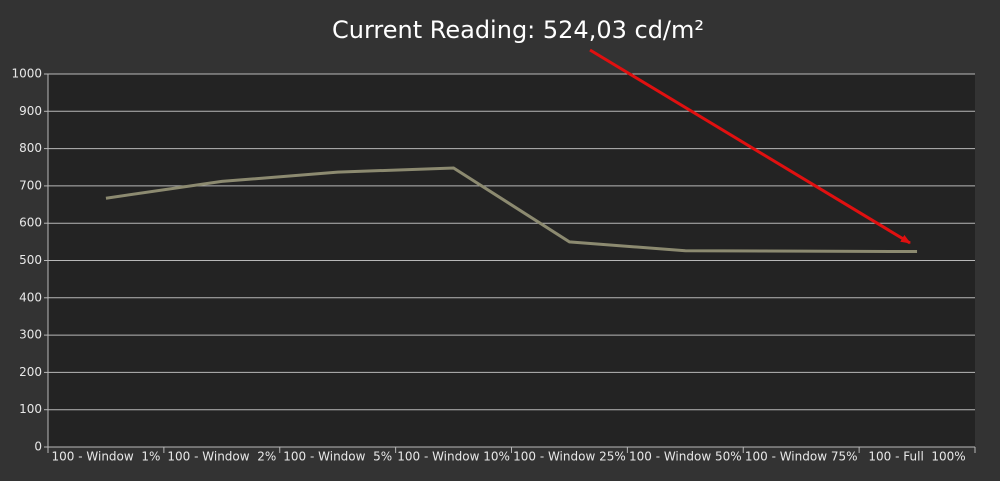  I want to click on x-tick-label: 100 - Window 25%, so click(569, 457).